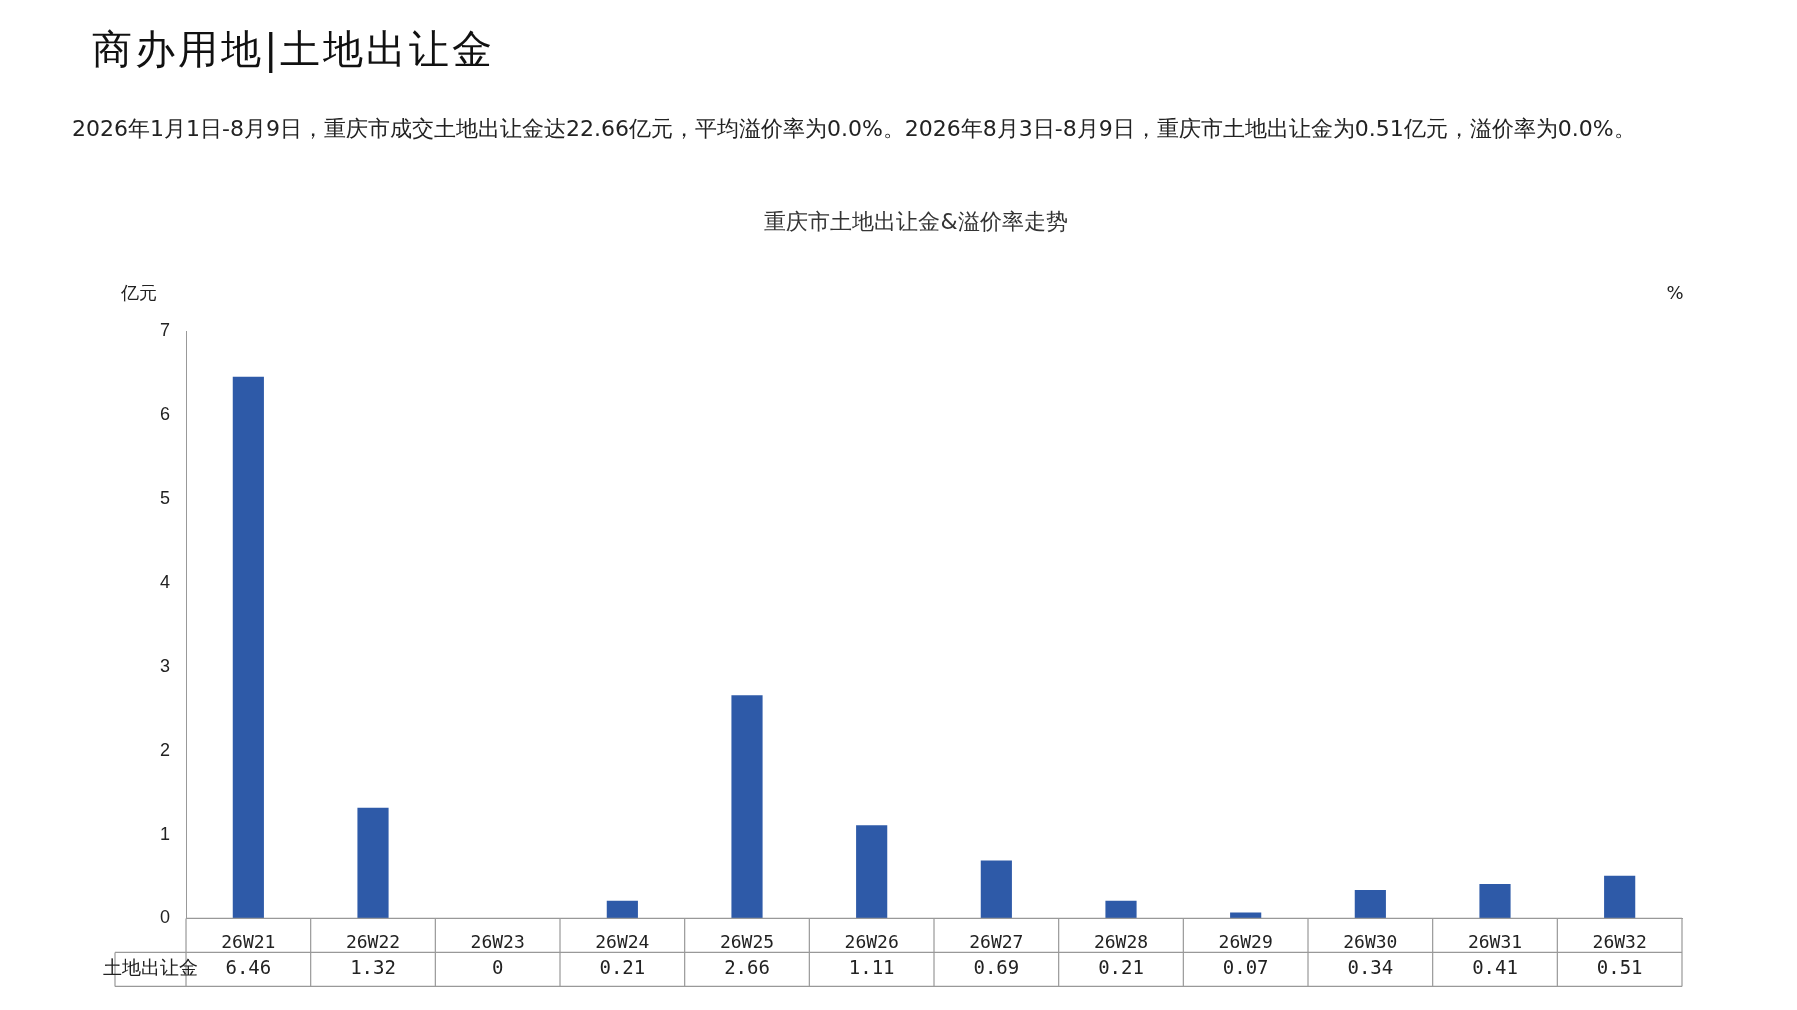  Describe the element at coordinates (916, 221) in the screenshot. I see `chart-title: 重庆市土地出让金&溢价率走势` at that location.